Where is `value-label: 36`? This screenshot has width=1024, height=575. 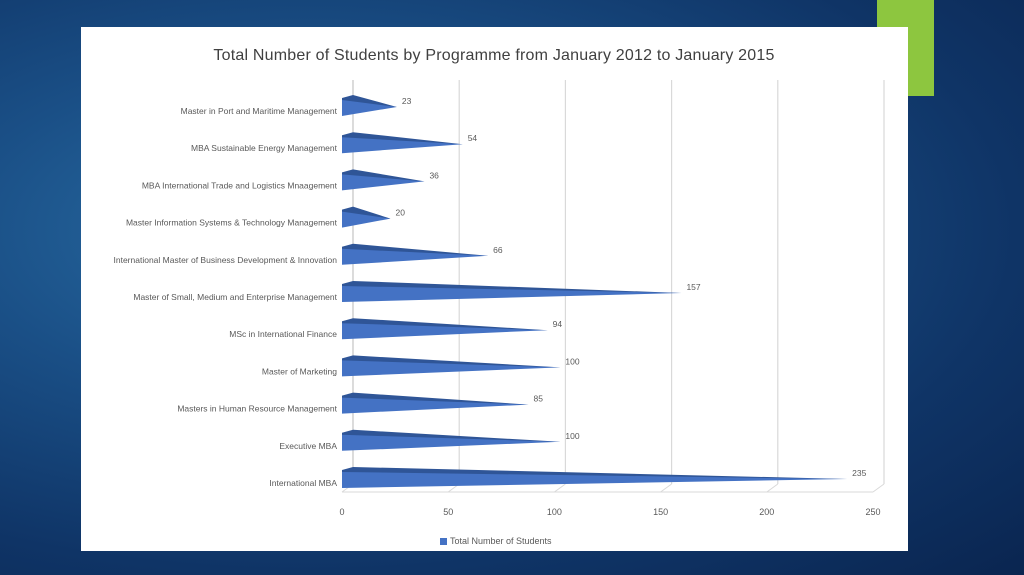
value-label: 36 is located at coordinates (434, 175).